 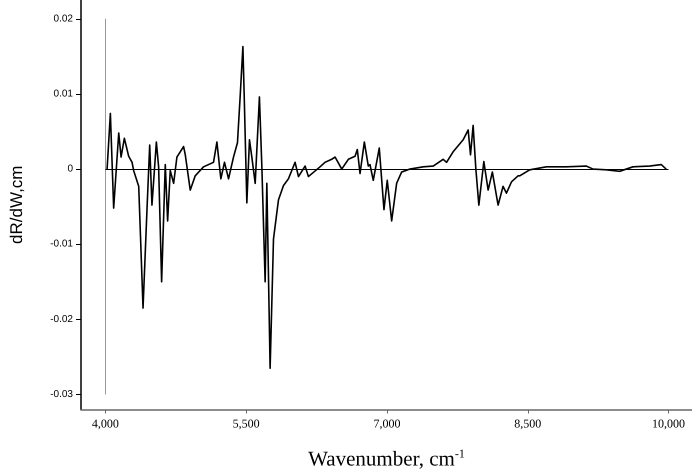 What do you see at coordinates (62, 319) in the screenshot?
I see `y-tick-label: -0.02` at bounding box center [62, 319].